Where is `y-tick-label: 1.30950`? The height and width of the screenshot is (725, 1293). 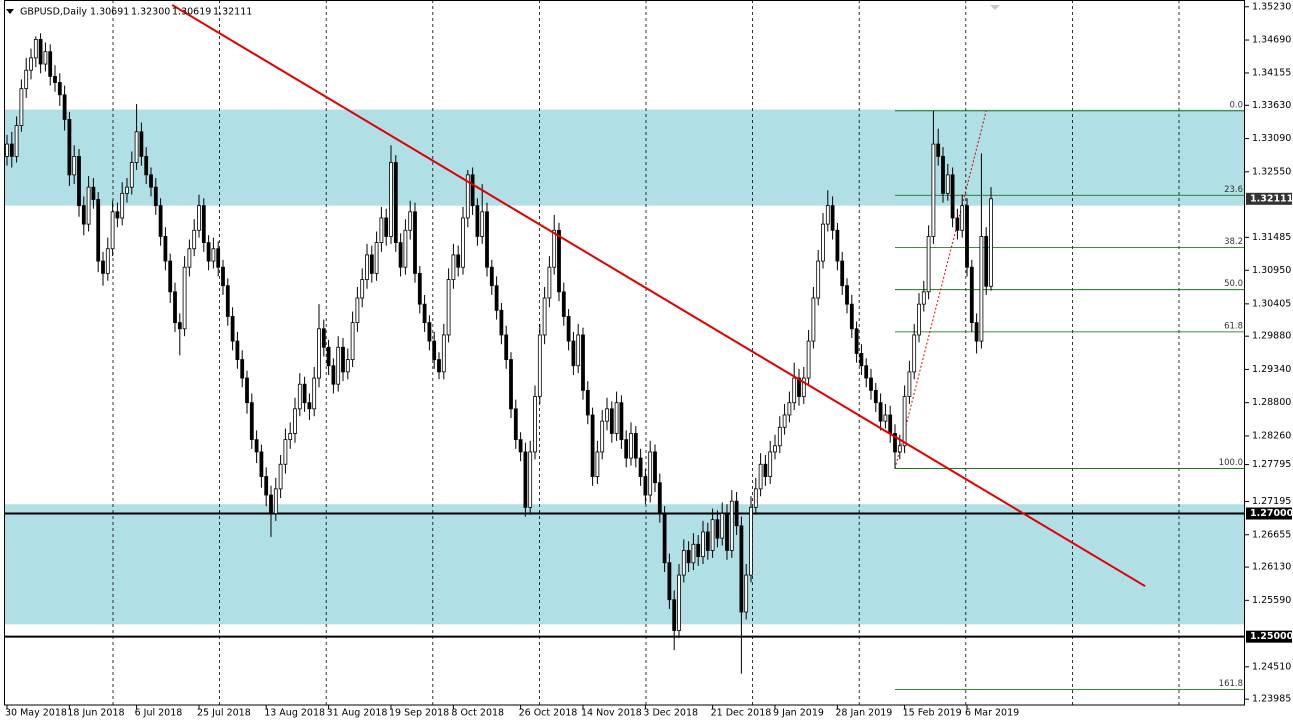 y-tick-label: 1.30950 is located at coordinates (1271, 270).